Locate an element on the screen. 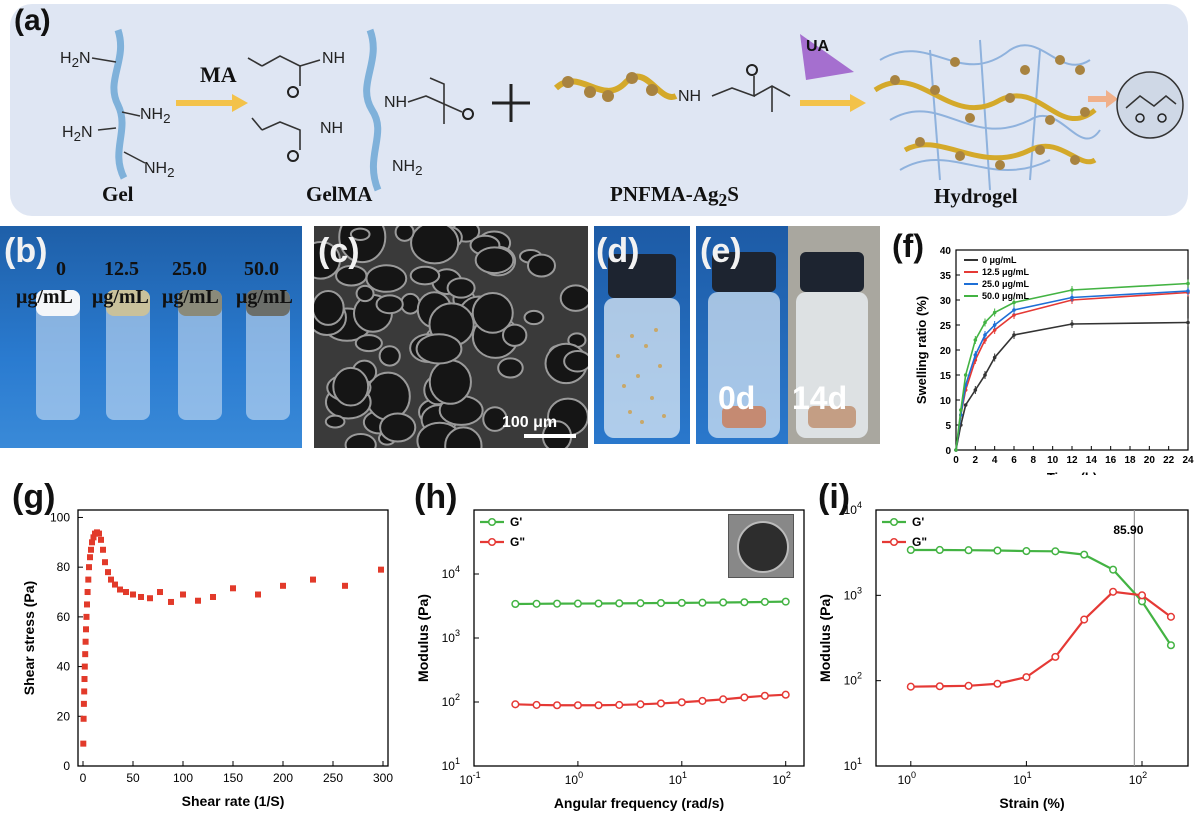  photo-e is located at coordinates (788, 335).